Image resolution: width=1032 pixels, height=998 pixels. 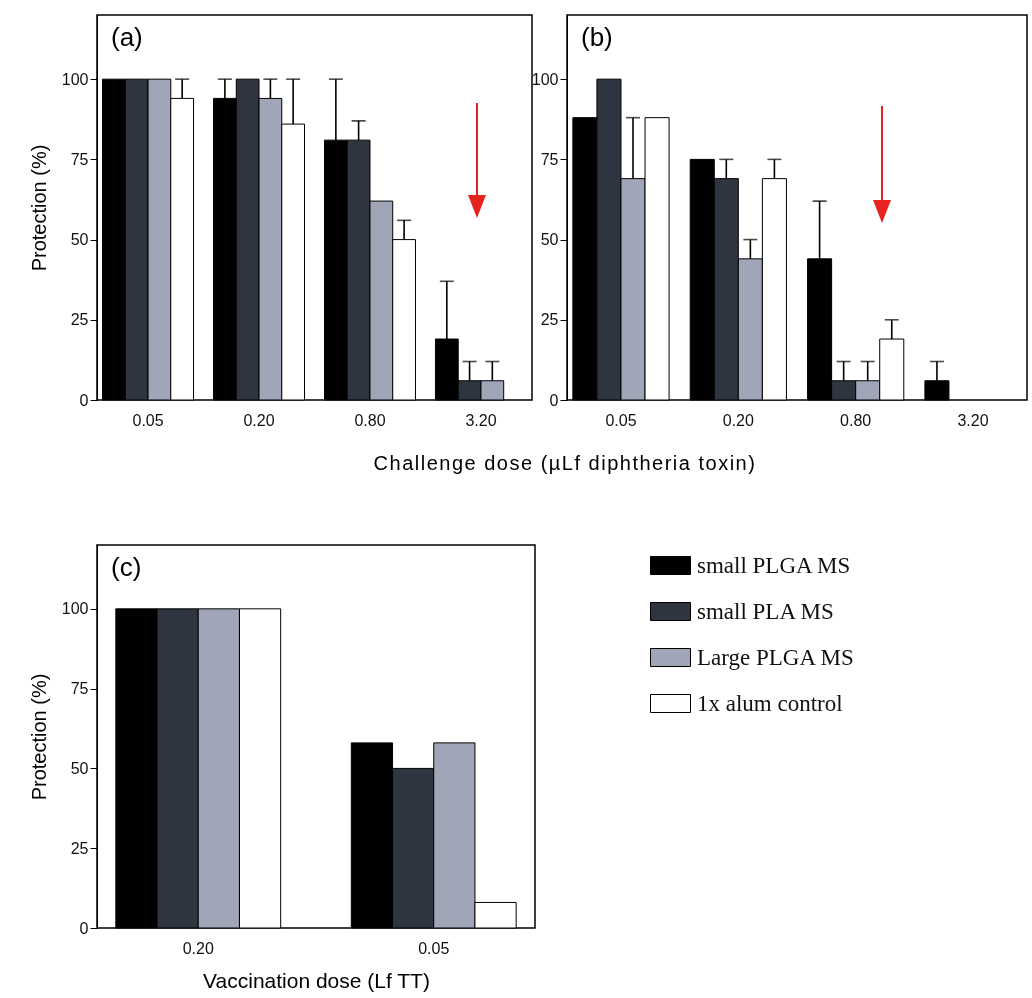 What do you see at coordinates (127, 37) in the screenshot?
I see `chart-title: (a)` at bounding box center [127, 37].